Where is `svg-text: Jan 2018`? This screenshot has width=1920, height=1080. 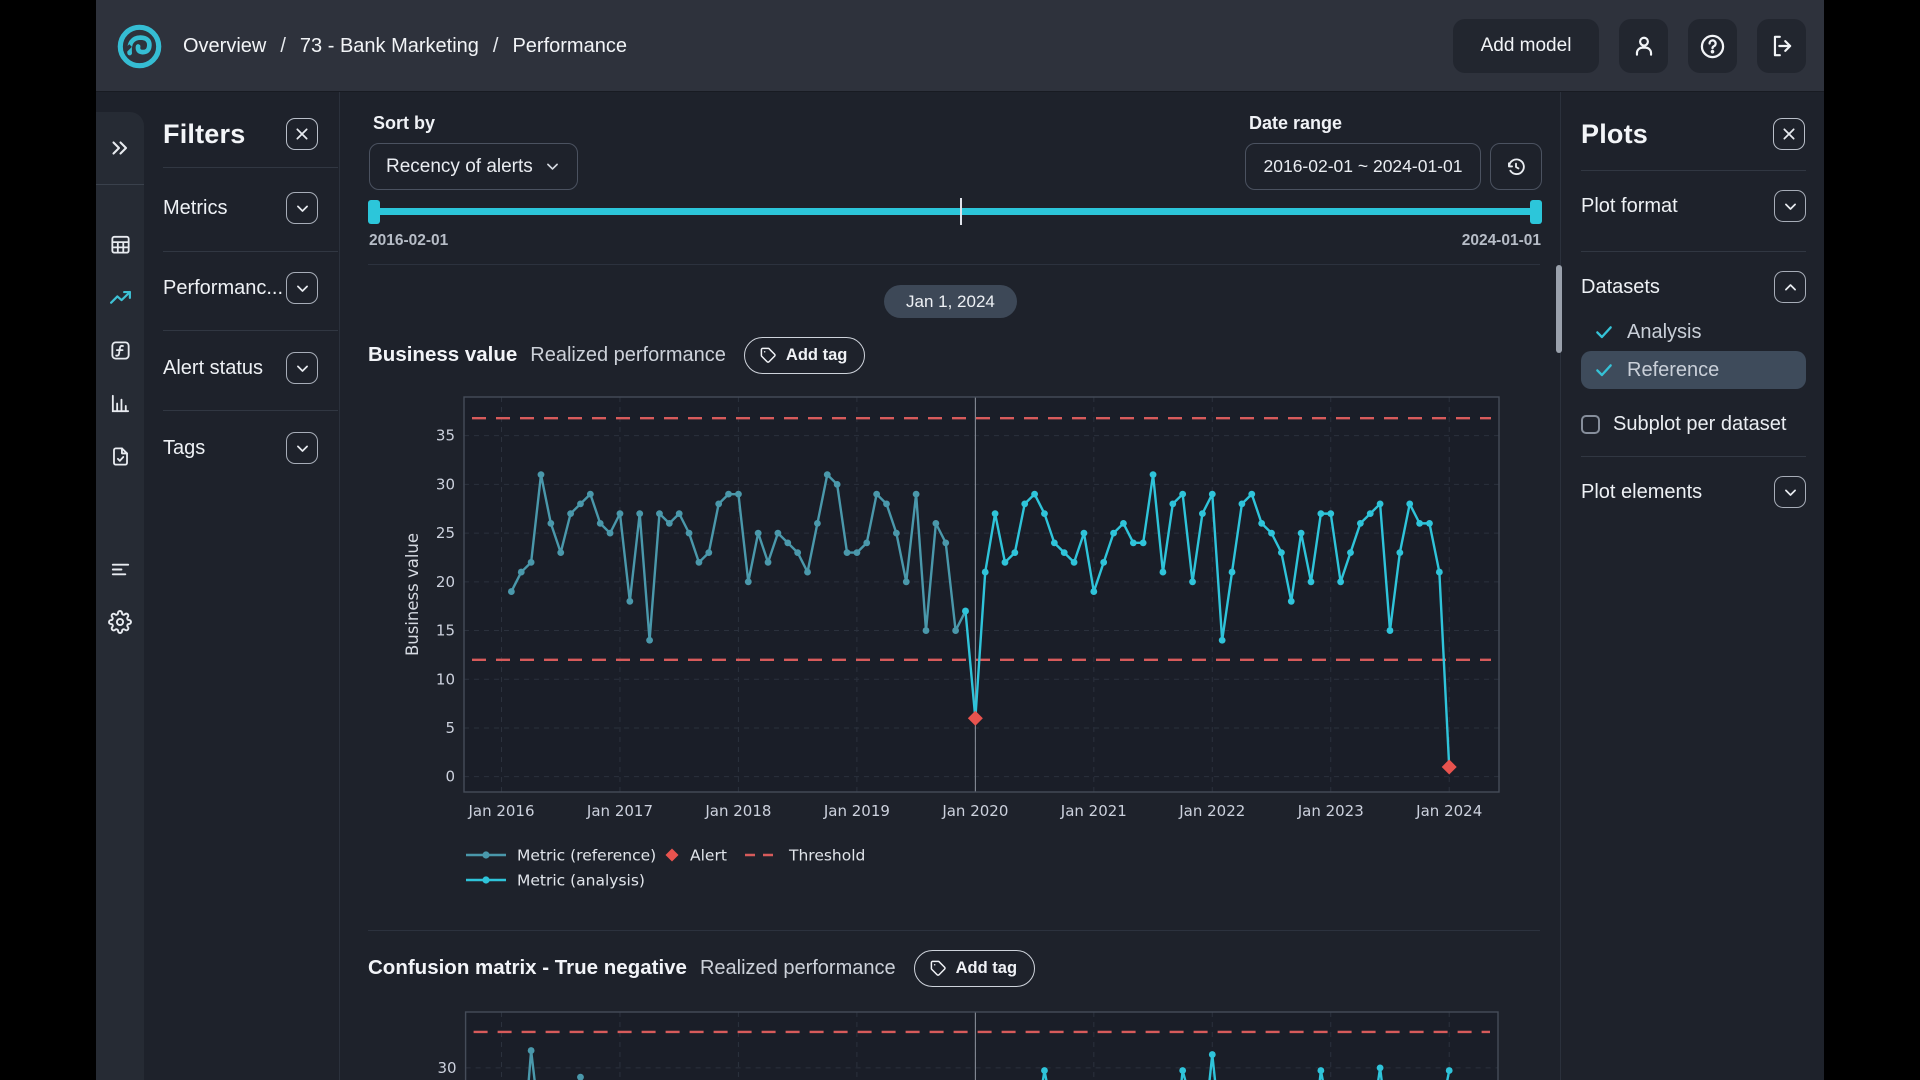 svg-text: Jan 2018 is located at coordinates (737, 811).